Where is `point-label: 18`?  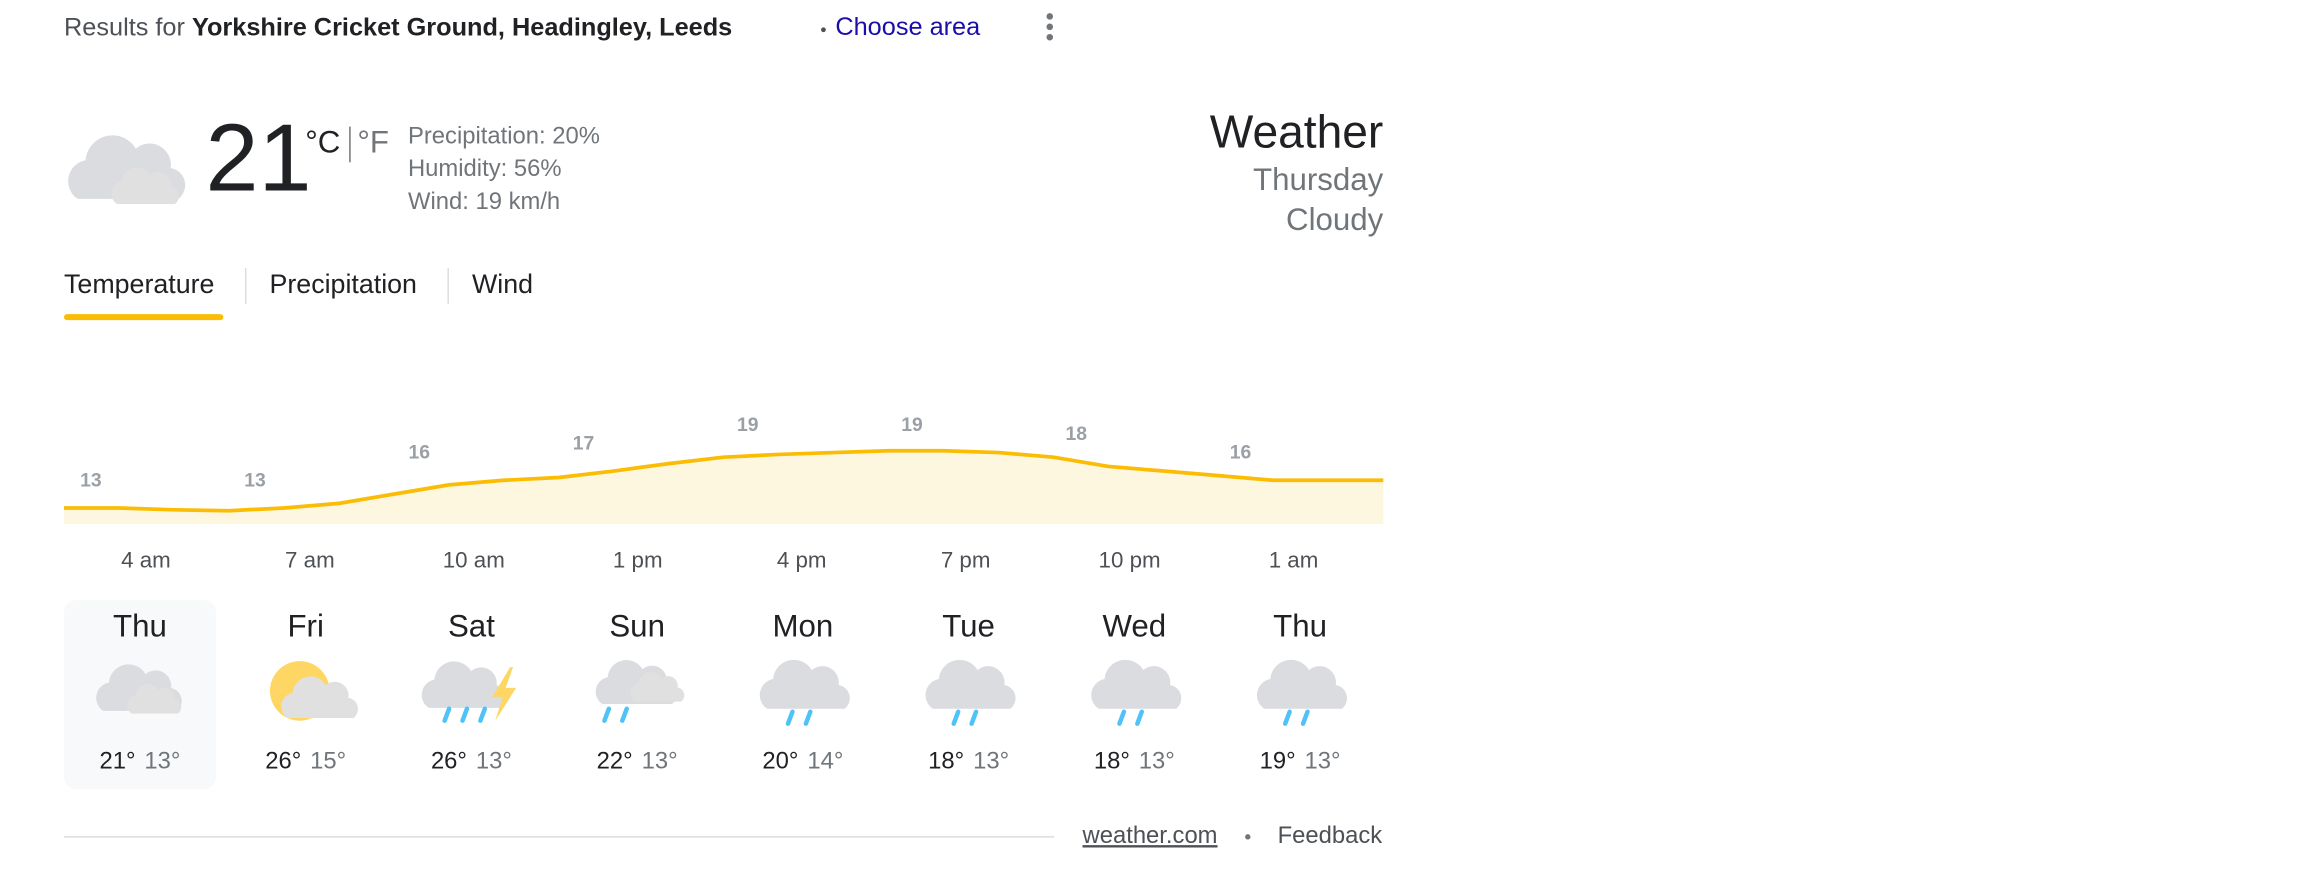 point-label: 18 is located at coordinates (1077, 434).